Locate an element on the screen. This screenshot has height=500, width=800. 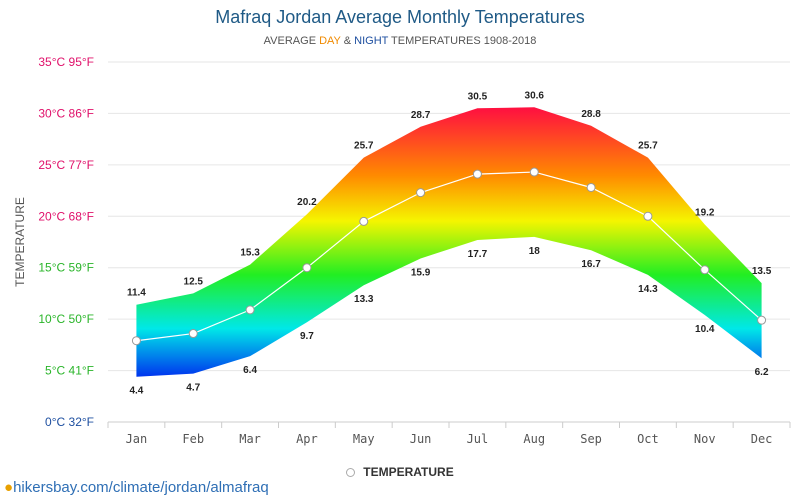
night-value-label: 4.7 is located at coordinates (193, 388).